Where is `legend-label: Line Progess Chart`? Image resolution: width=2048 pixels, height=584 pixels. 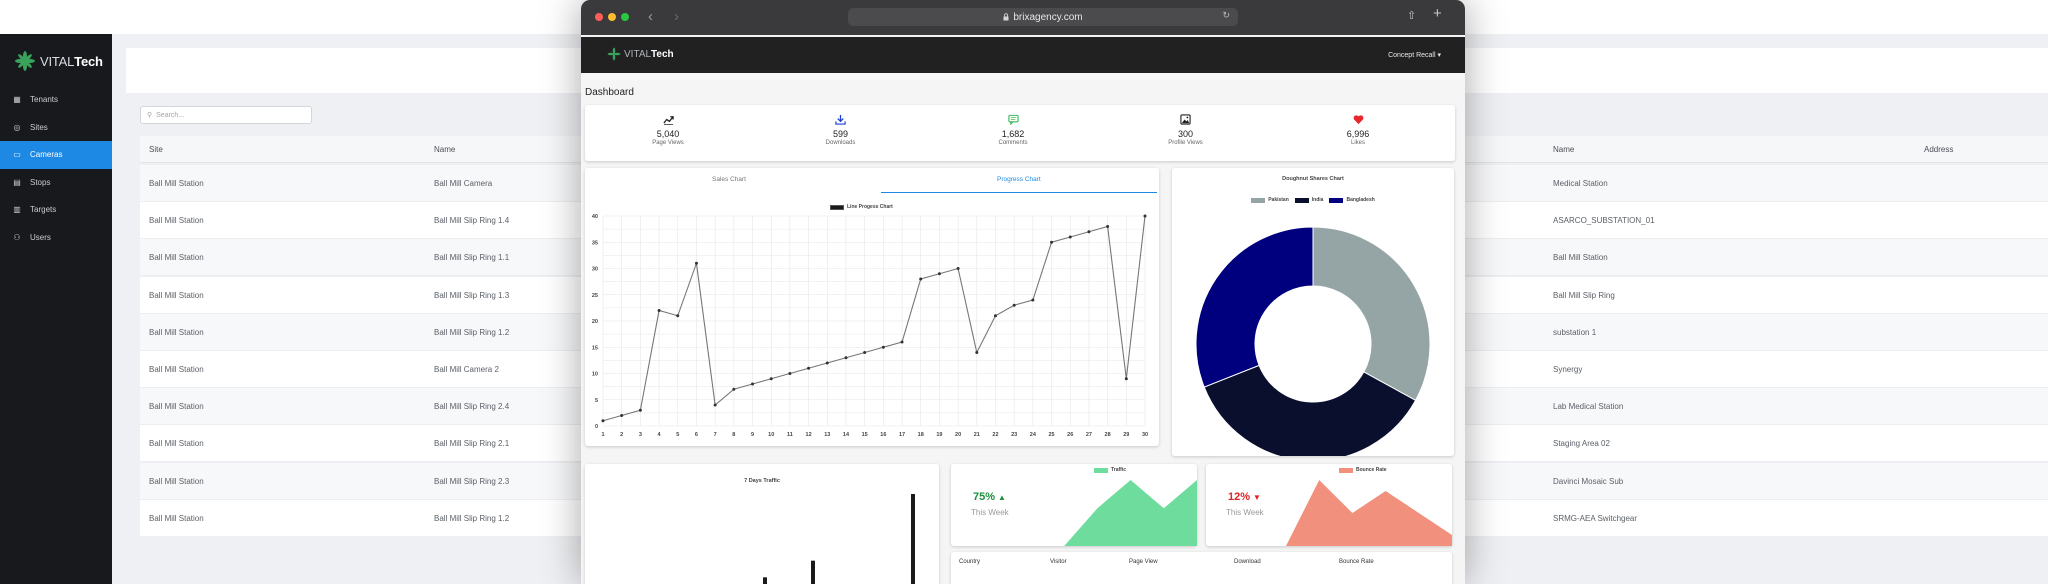
legend-label: Line Progess Chart is located at coordinates (870, 207).